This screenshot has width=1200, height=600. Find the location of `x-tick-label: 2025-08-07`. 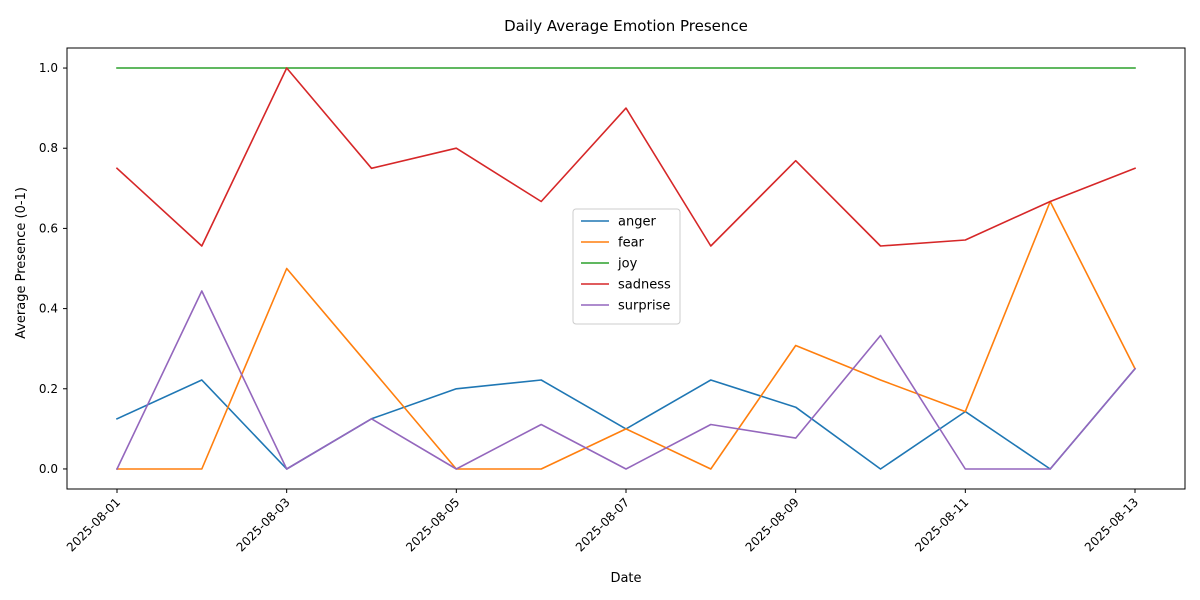

x-tick-label: 2025-08-07 is located at coordinates (602, 524).